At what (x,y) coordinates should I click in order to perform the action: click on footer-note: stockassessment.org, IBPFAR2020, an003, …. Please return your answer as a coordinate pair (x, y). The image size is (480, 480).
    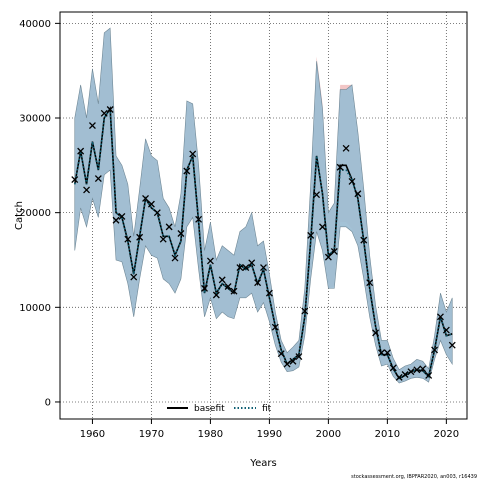
    Looking at the image, I should click on (414, 477).